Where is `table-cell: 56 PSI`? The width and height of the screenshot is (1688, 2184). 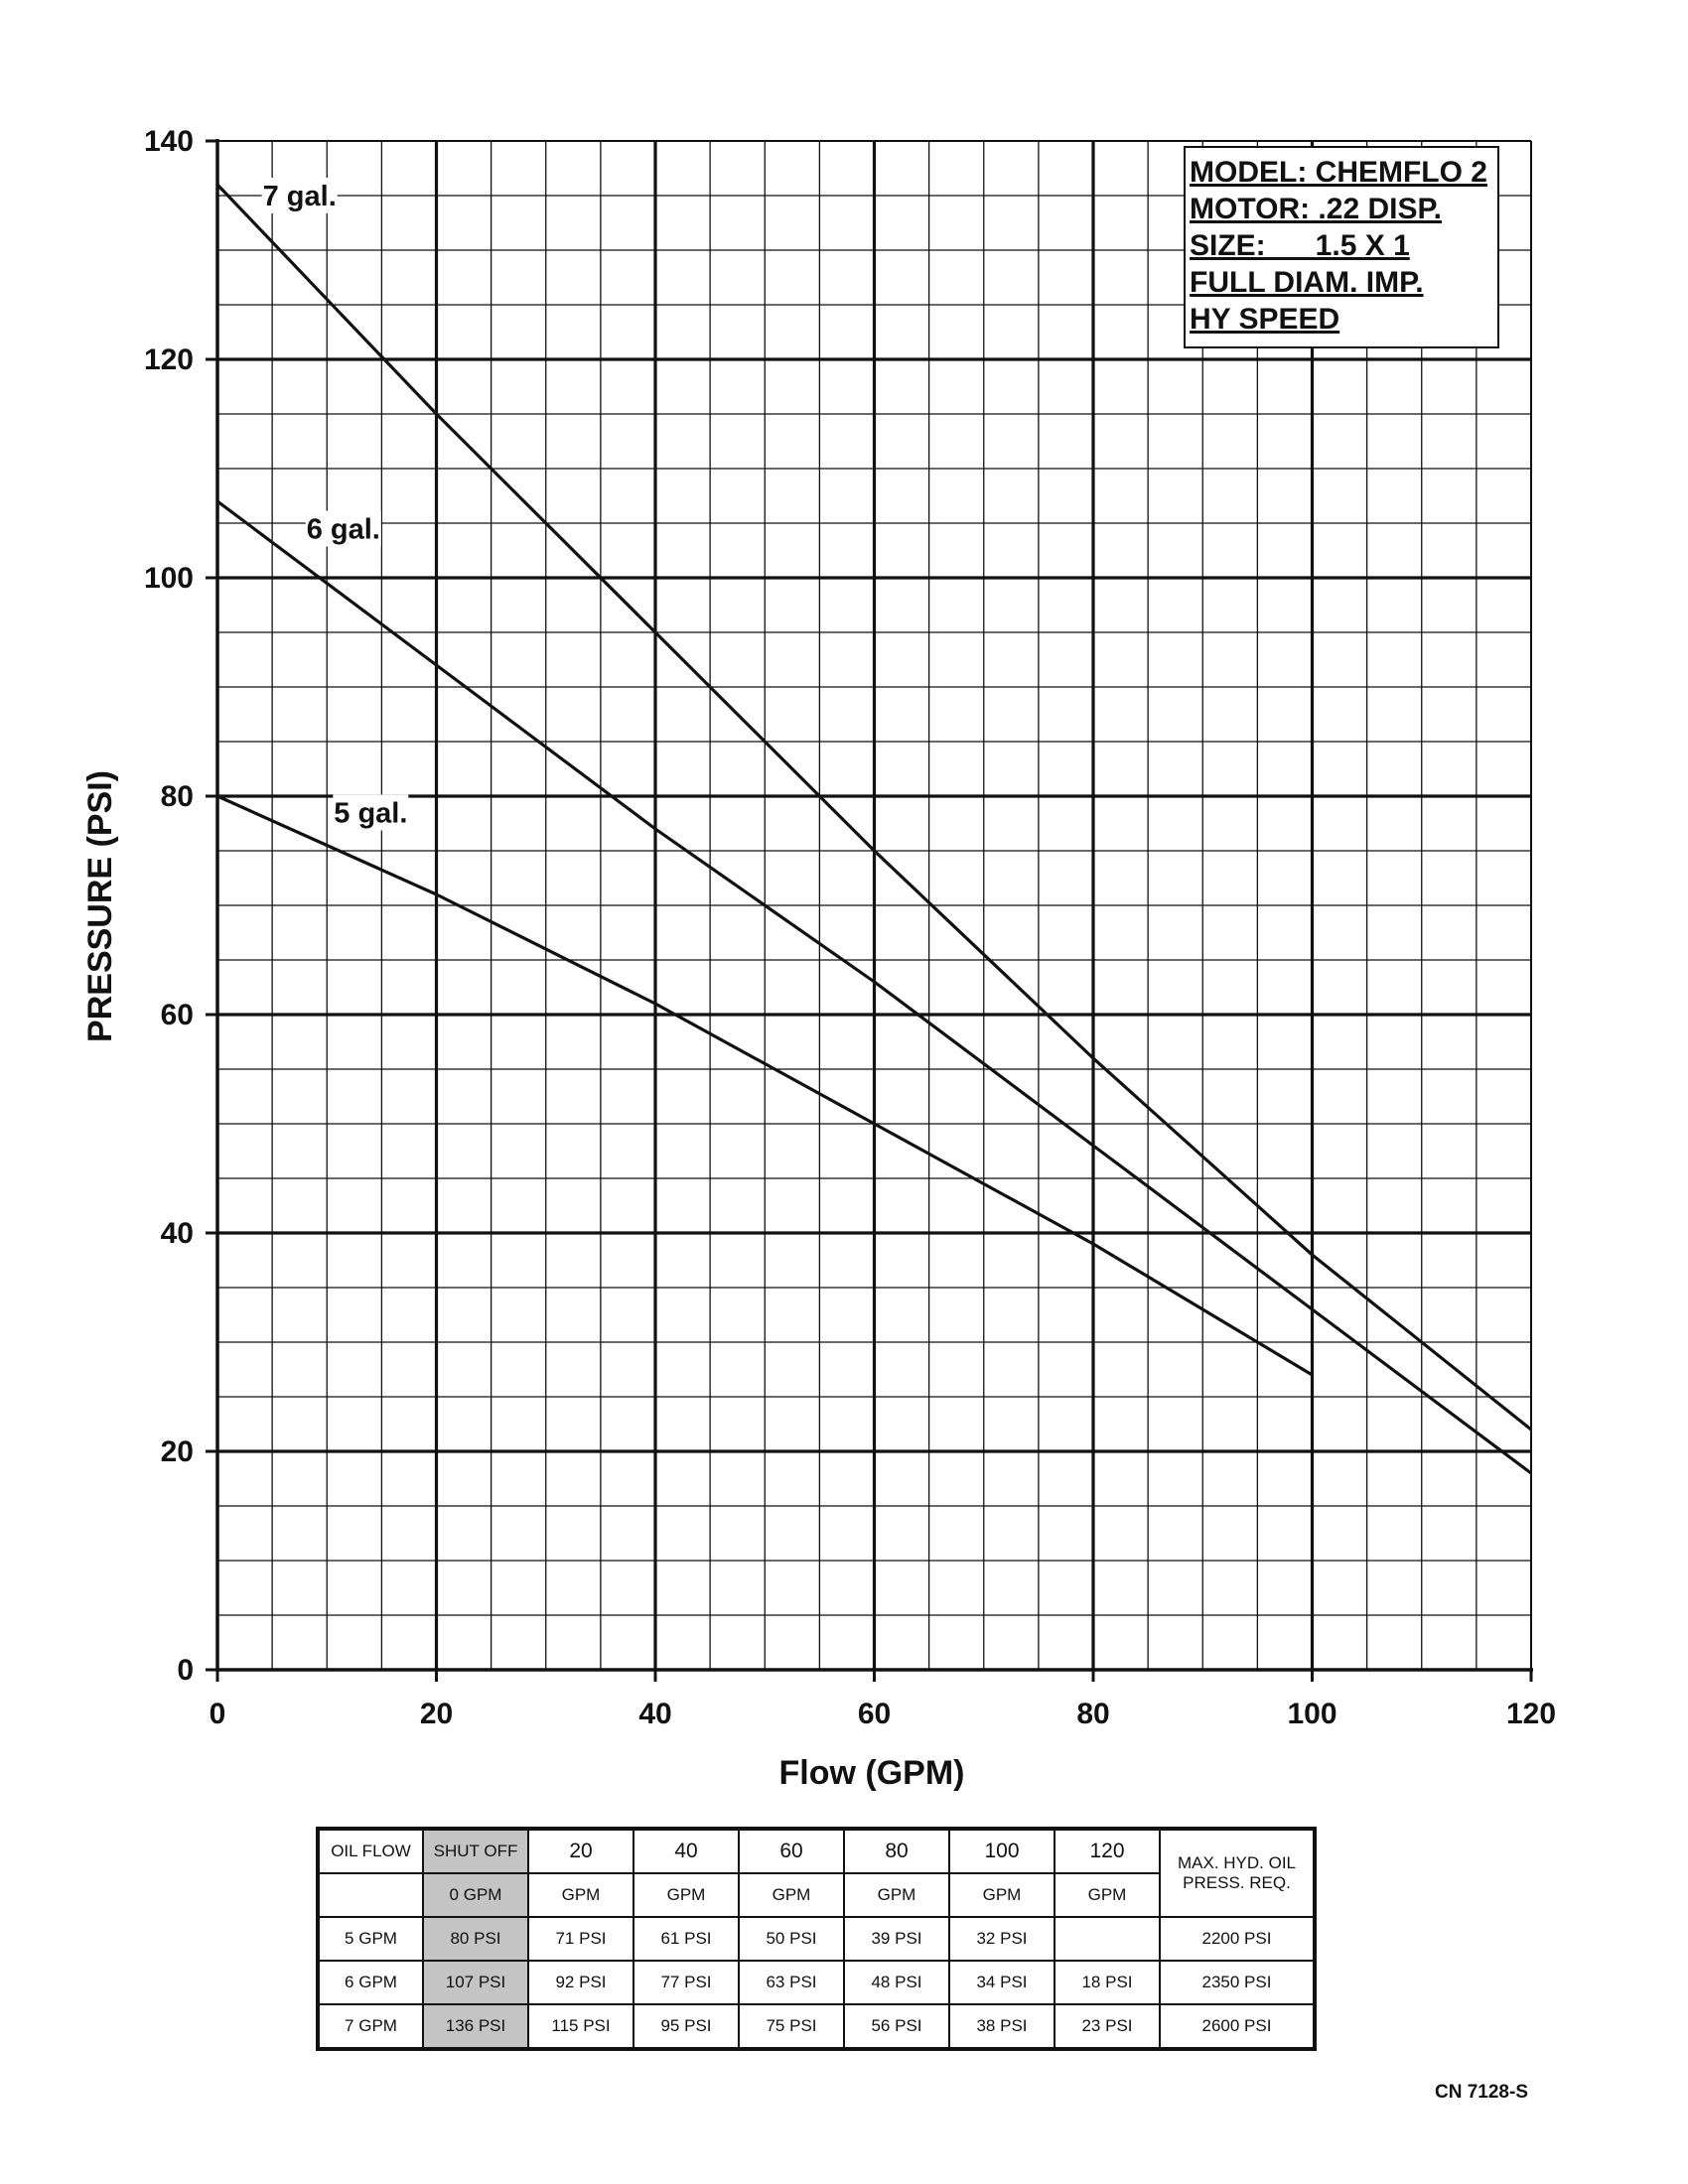 table-cell: 56 PSI is located at coordinates (896, 2026).